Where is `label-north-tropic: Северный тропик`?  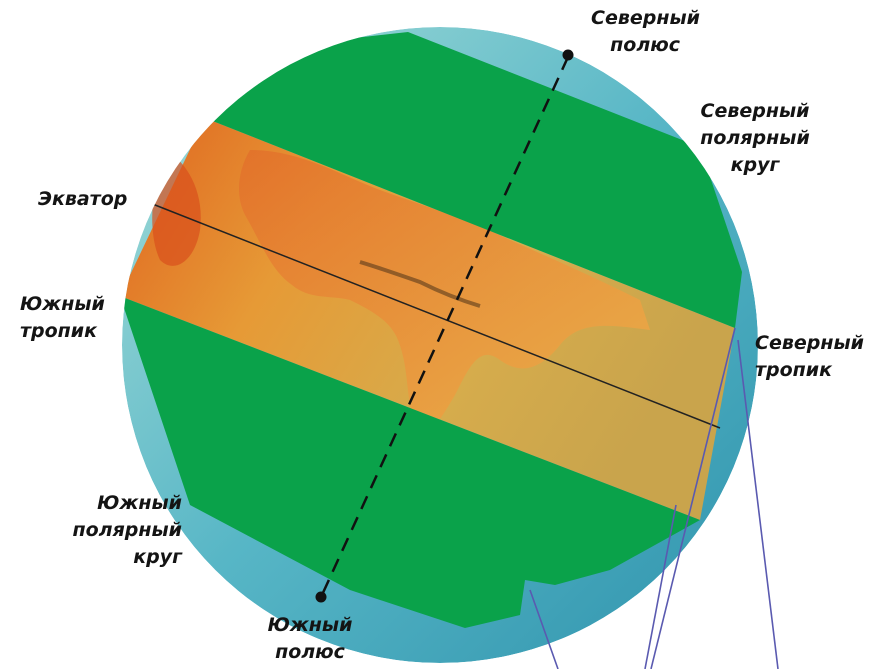
label-north-tropic: Северный тропик is located at coordinates (809, 356).